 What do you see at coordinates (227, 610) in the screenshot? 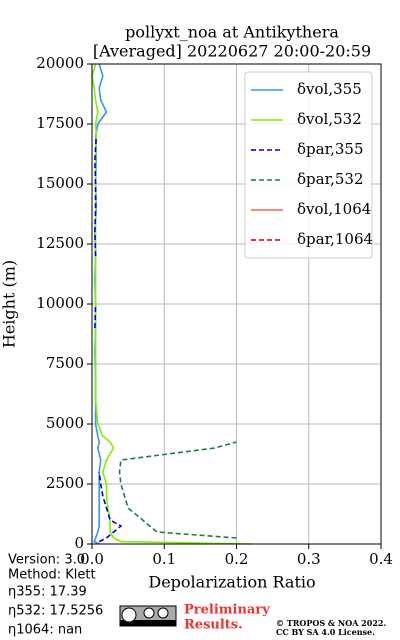
I see `preliminary-text: Preliminary` at bounding box center [227, 610].